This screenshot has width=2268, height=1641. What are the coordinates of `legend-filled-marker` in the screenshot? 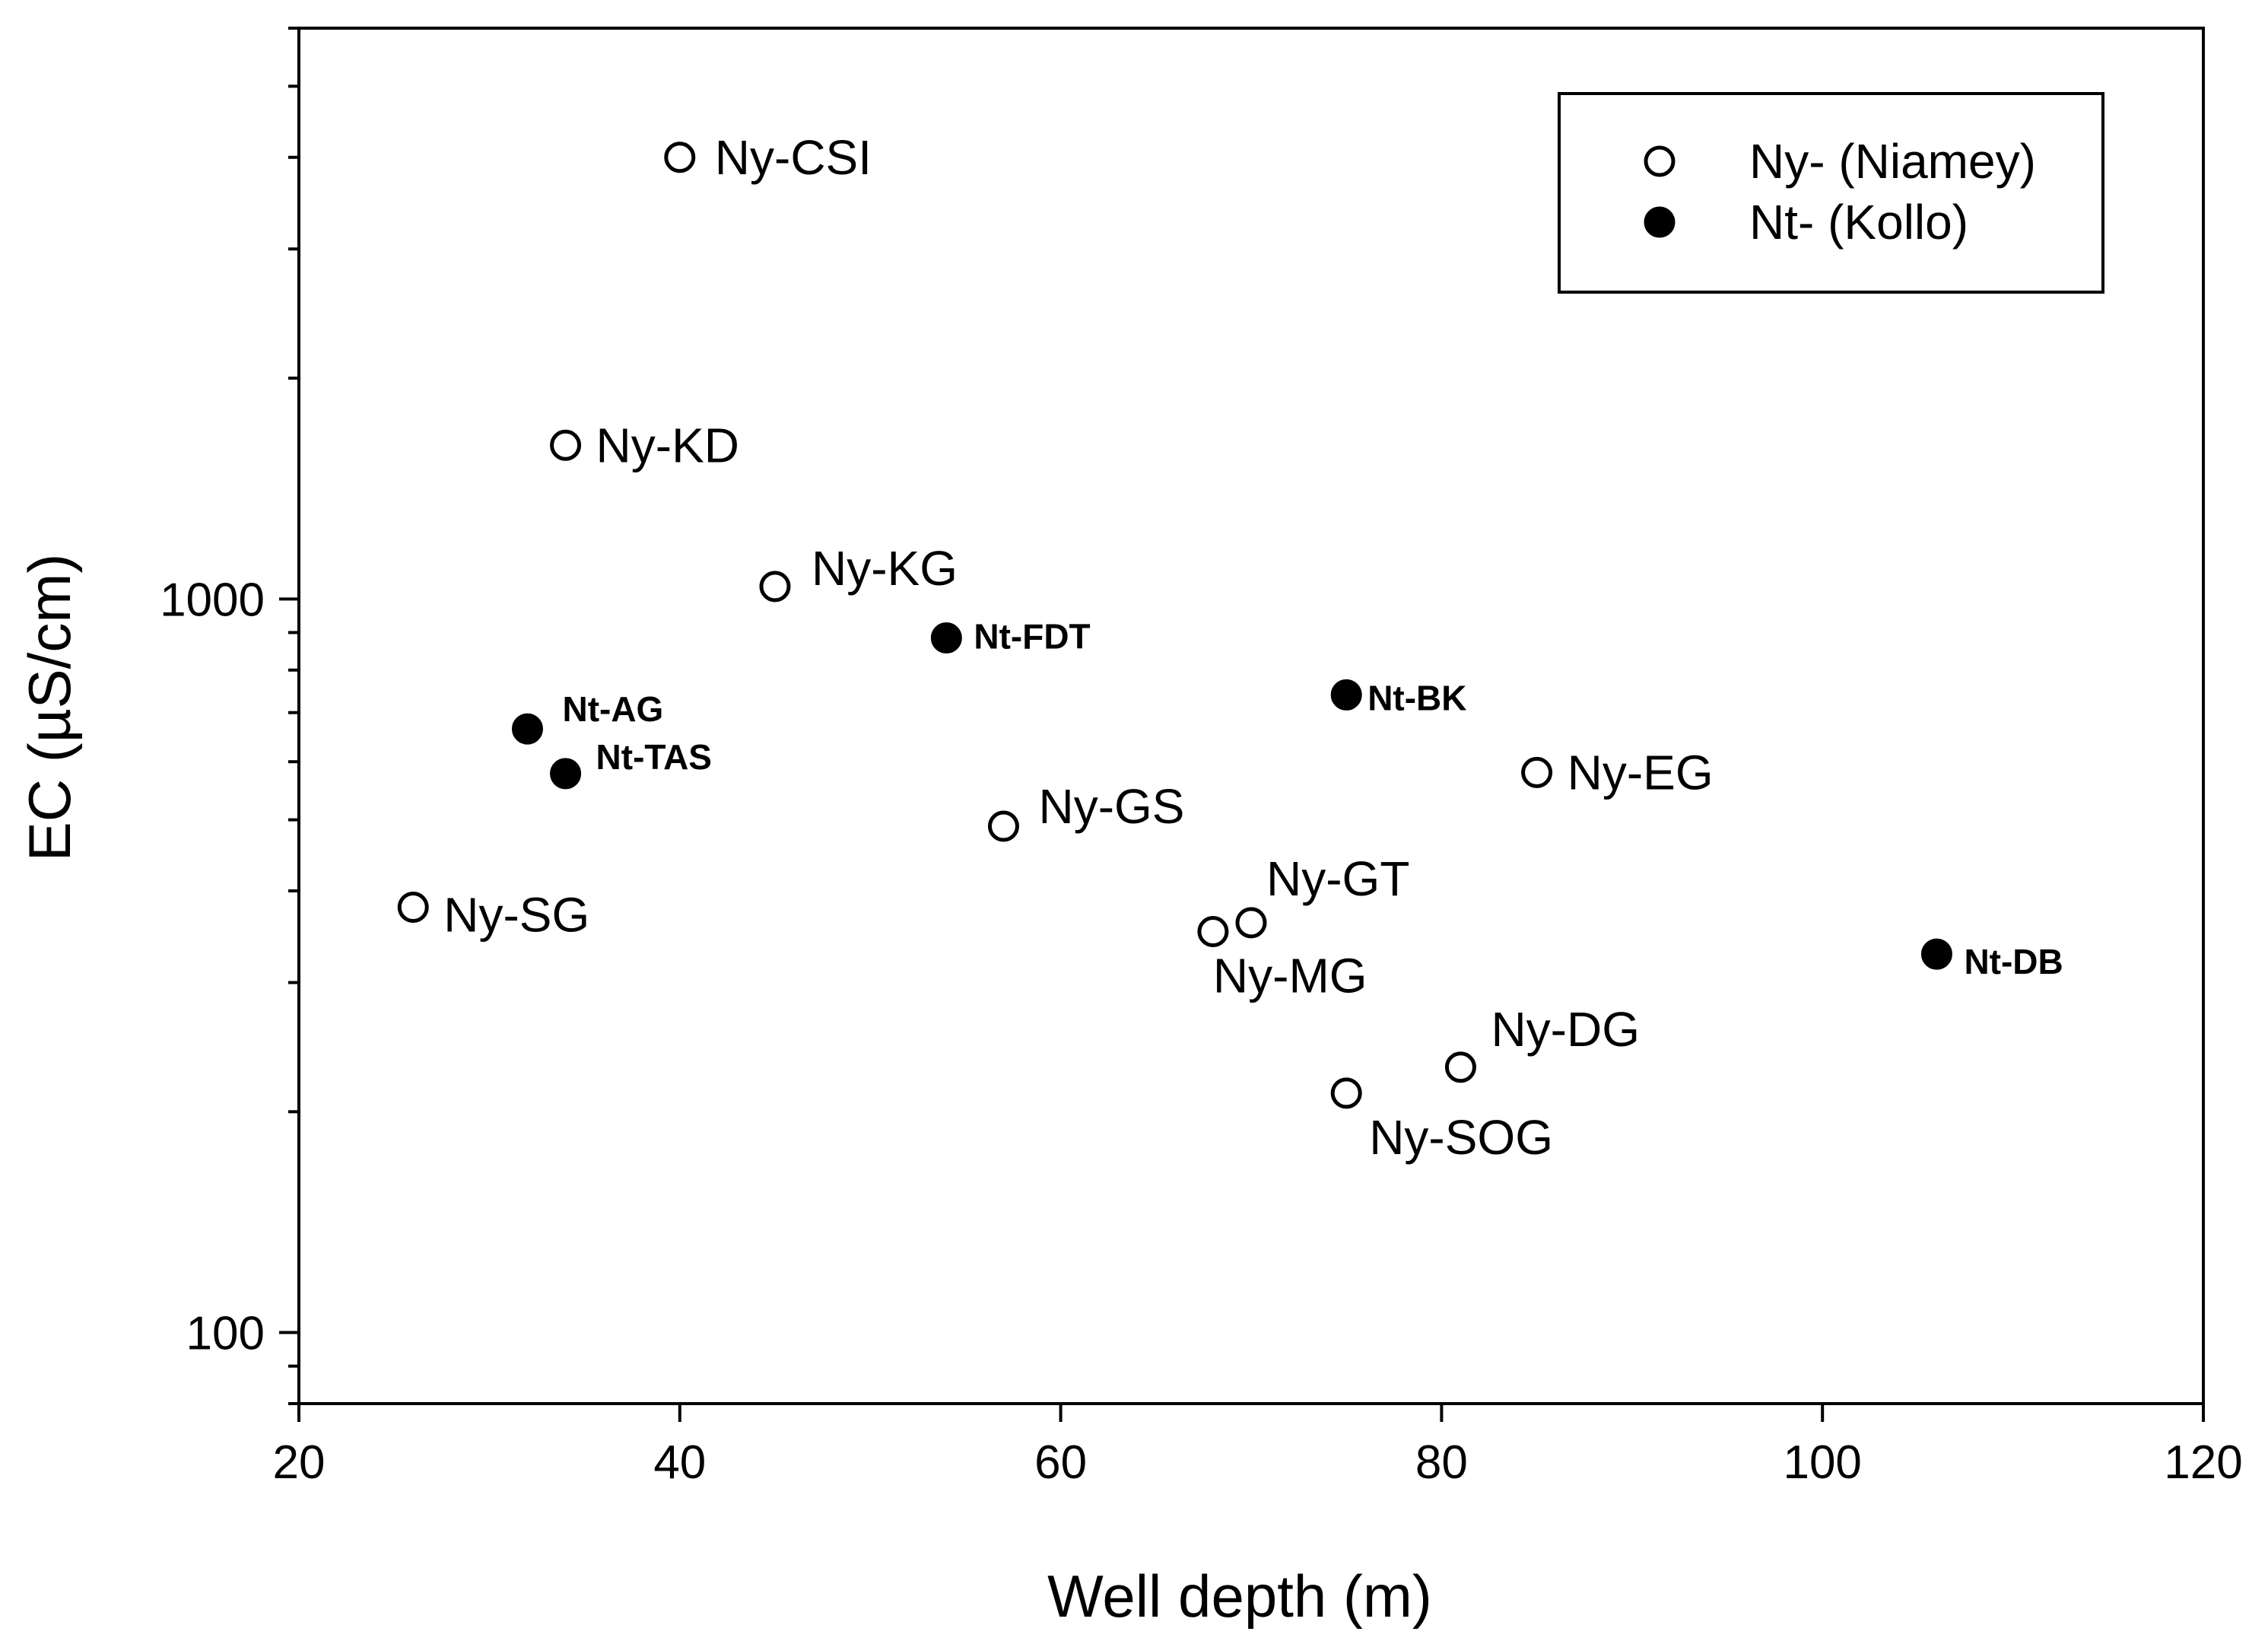 It's located at (1660, 222).